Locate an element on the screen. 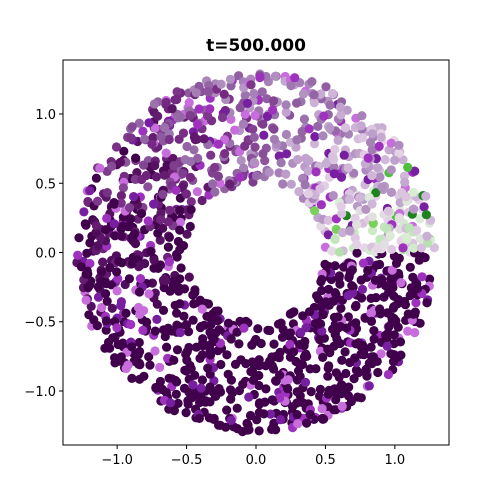  y-tick-label: −0.5 is located at coordinates (40, 323).